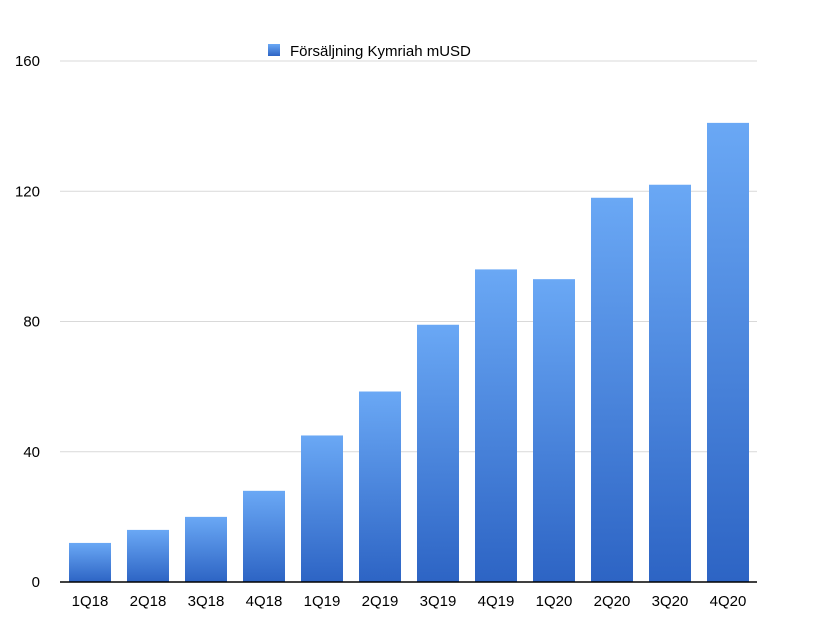 The height and width of the screenshot is (625, 828). I want to click on y-tick-label: 0, so click(36, 582).